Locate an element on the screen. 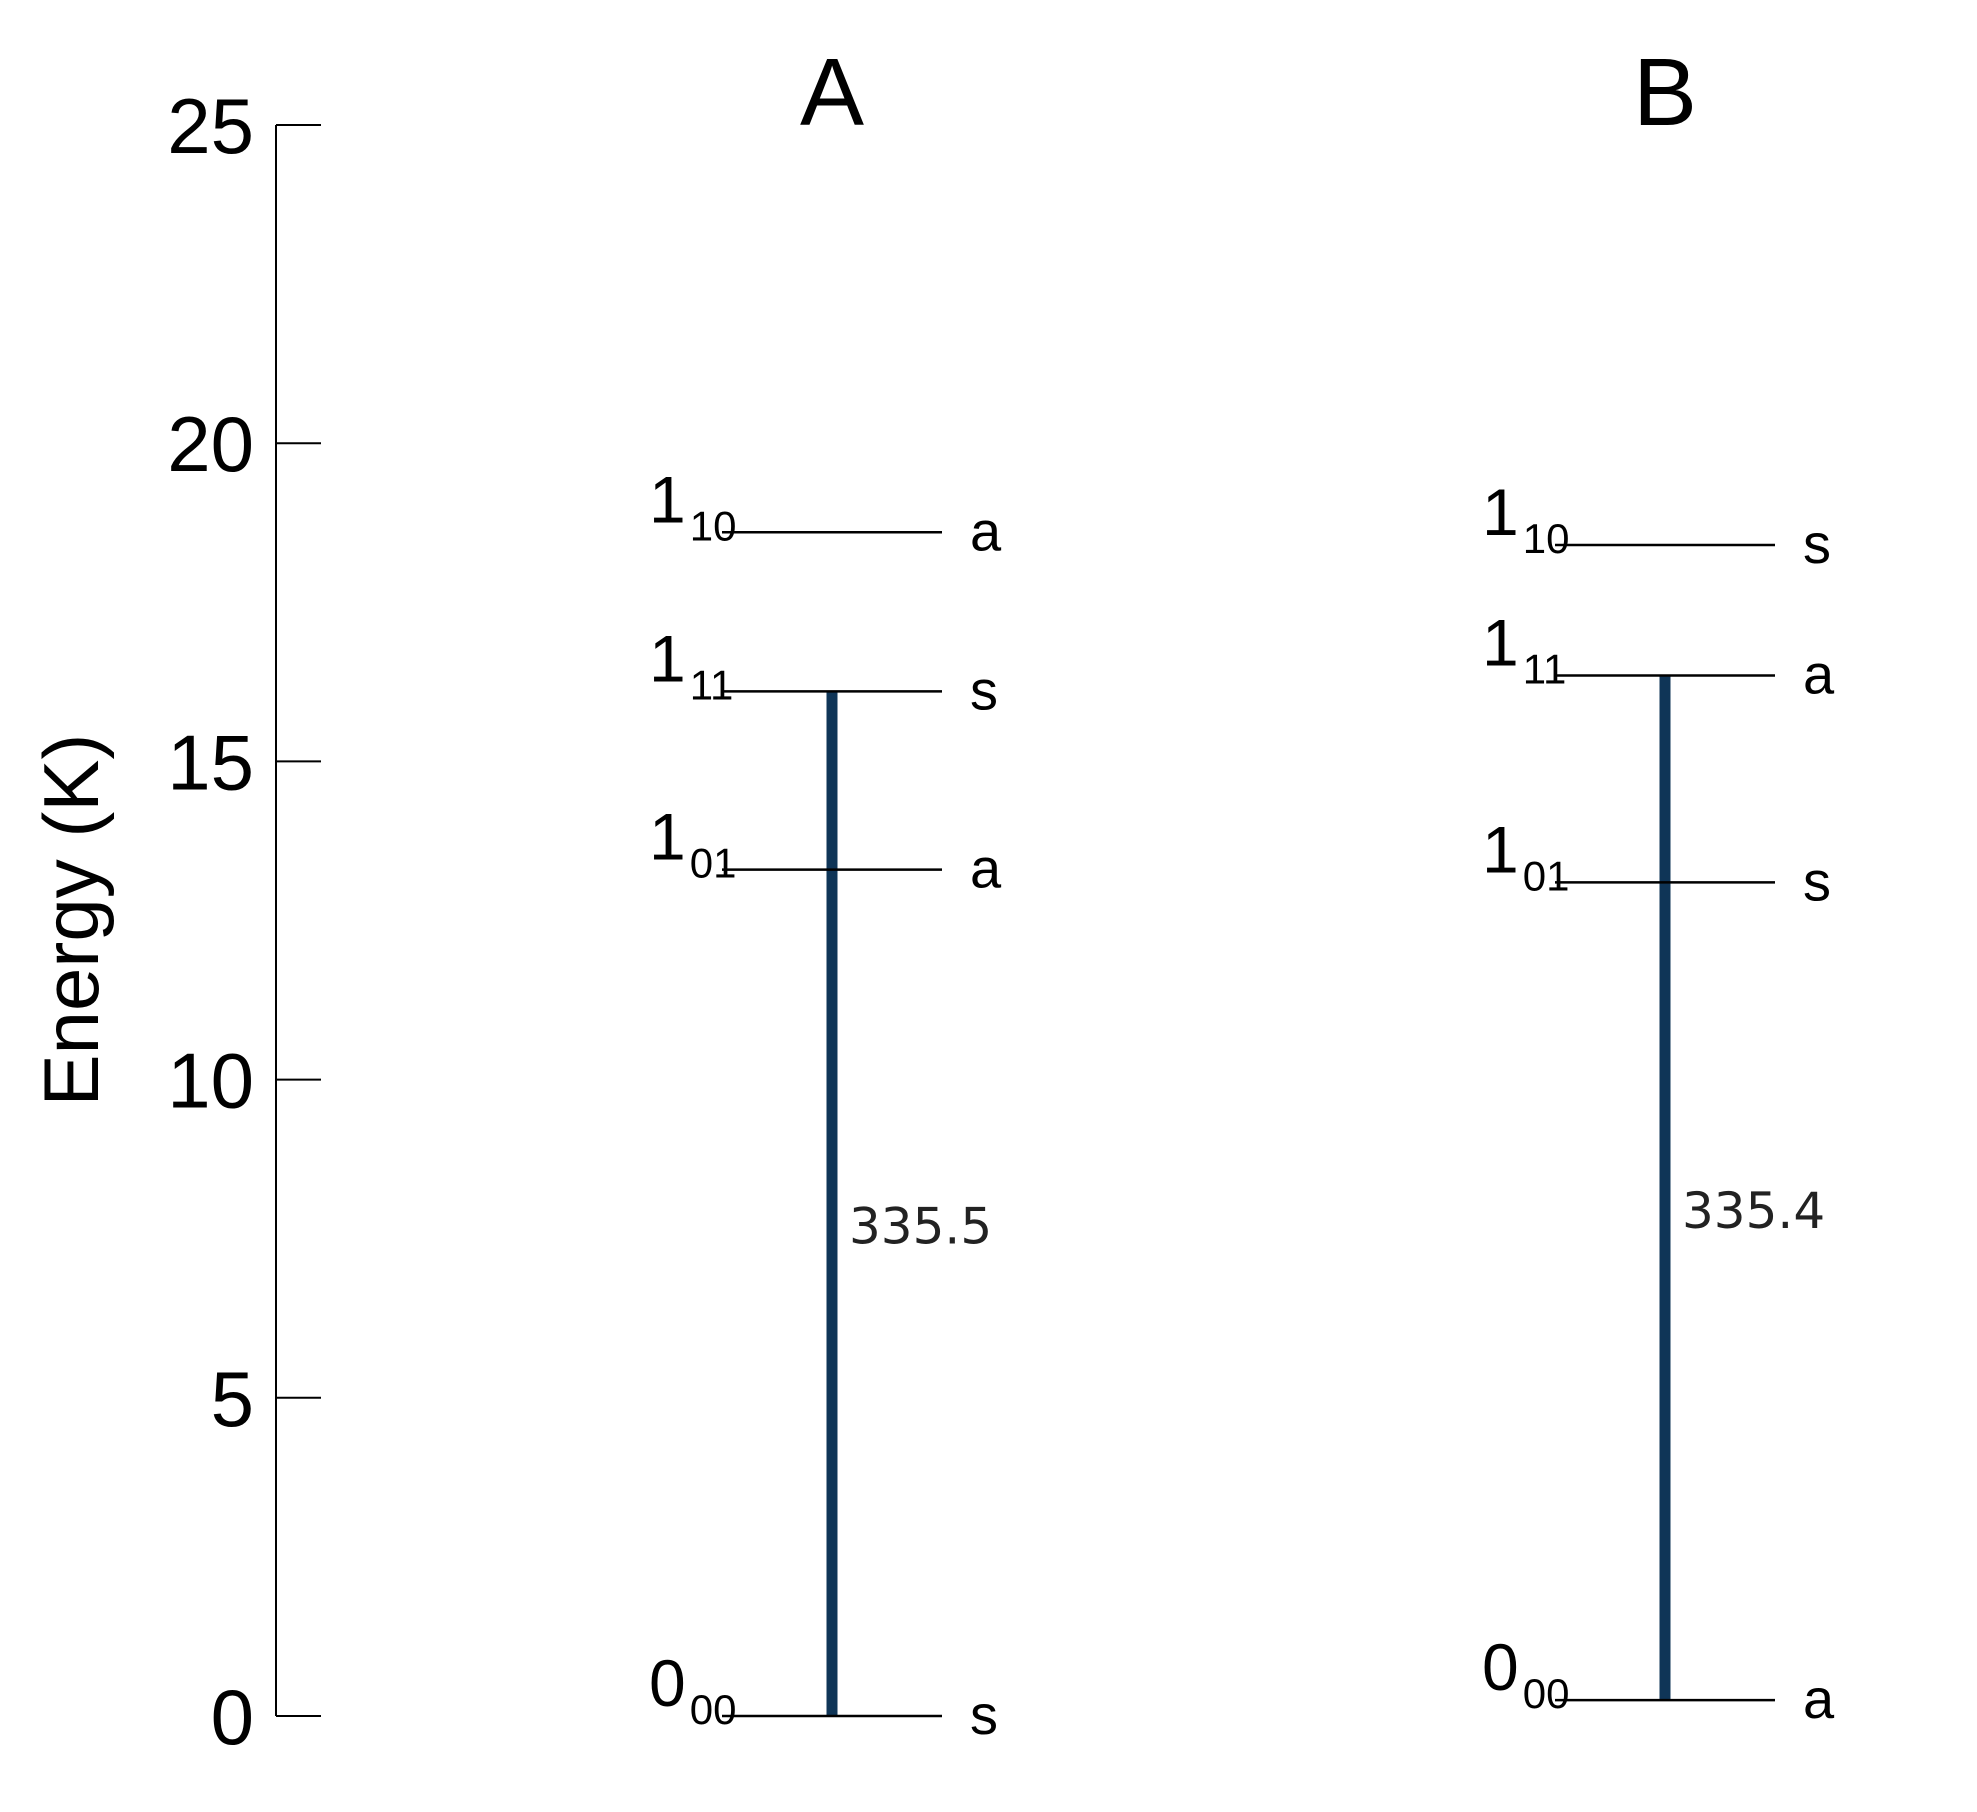  energy-level: 000 a is located at coordinates (1658, 1680).